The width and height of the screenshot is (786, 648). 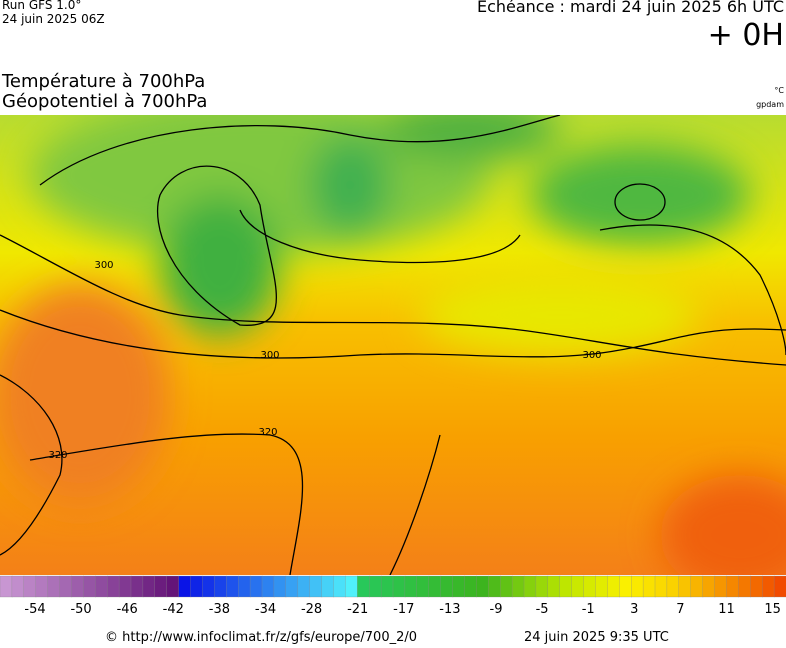 I want to click on colorbar-label: 11, so click(x=726, y=608).